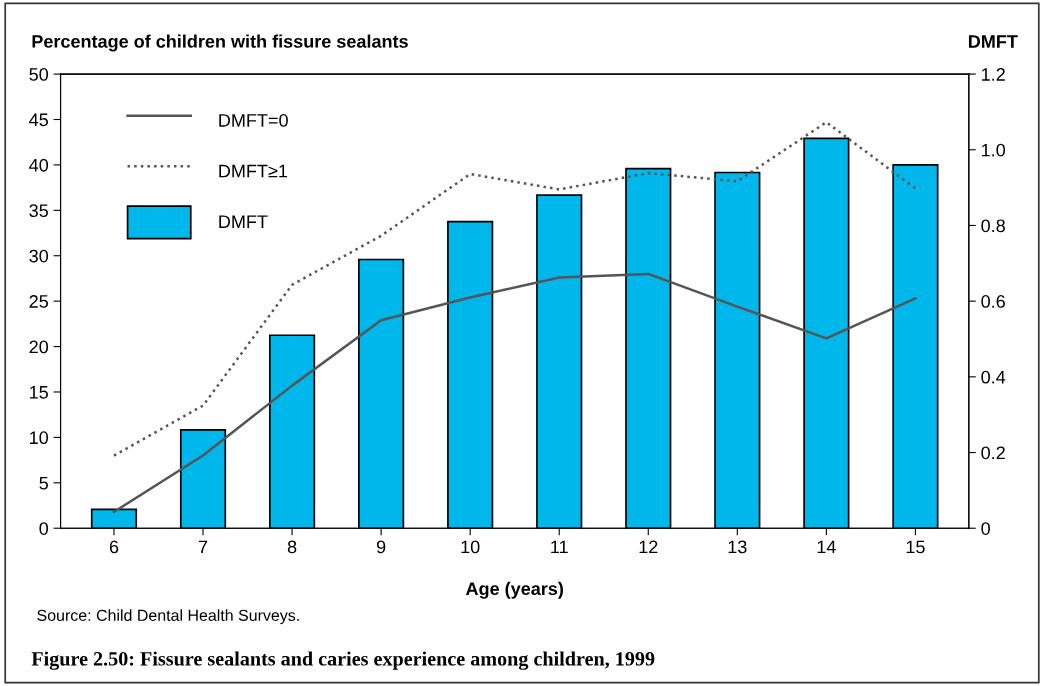  Describe the element at coordinates (993, 301) in the screenshot. I see `y2-tick-label: 0.6` at that location.